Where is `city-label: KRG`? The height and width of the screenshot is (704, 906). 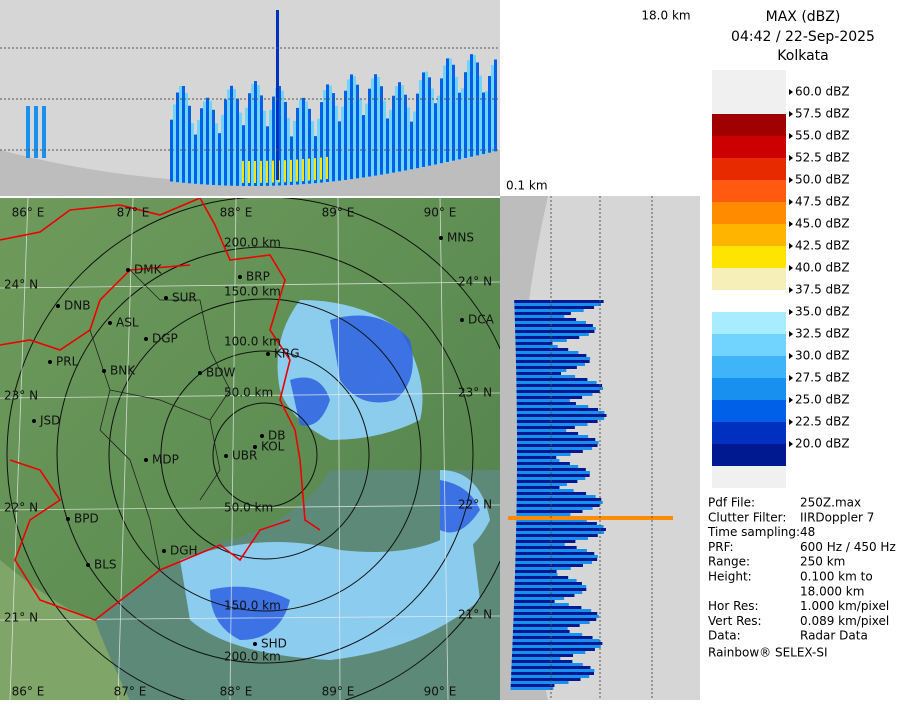
city-label: KRG is located at coordinates (287, 354).